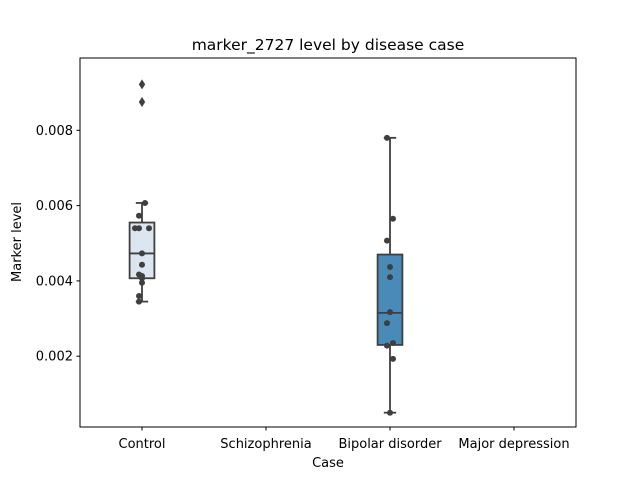  Describe the element at coordinates (54, 357) in the screenshot. I see `y-tick-label: 0.002` at that location.